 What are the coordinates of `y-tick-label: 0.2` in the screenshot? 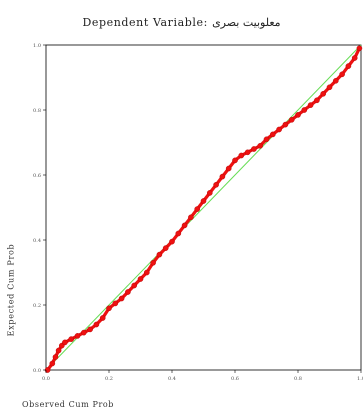 It's located at (37, 306).